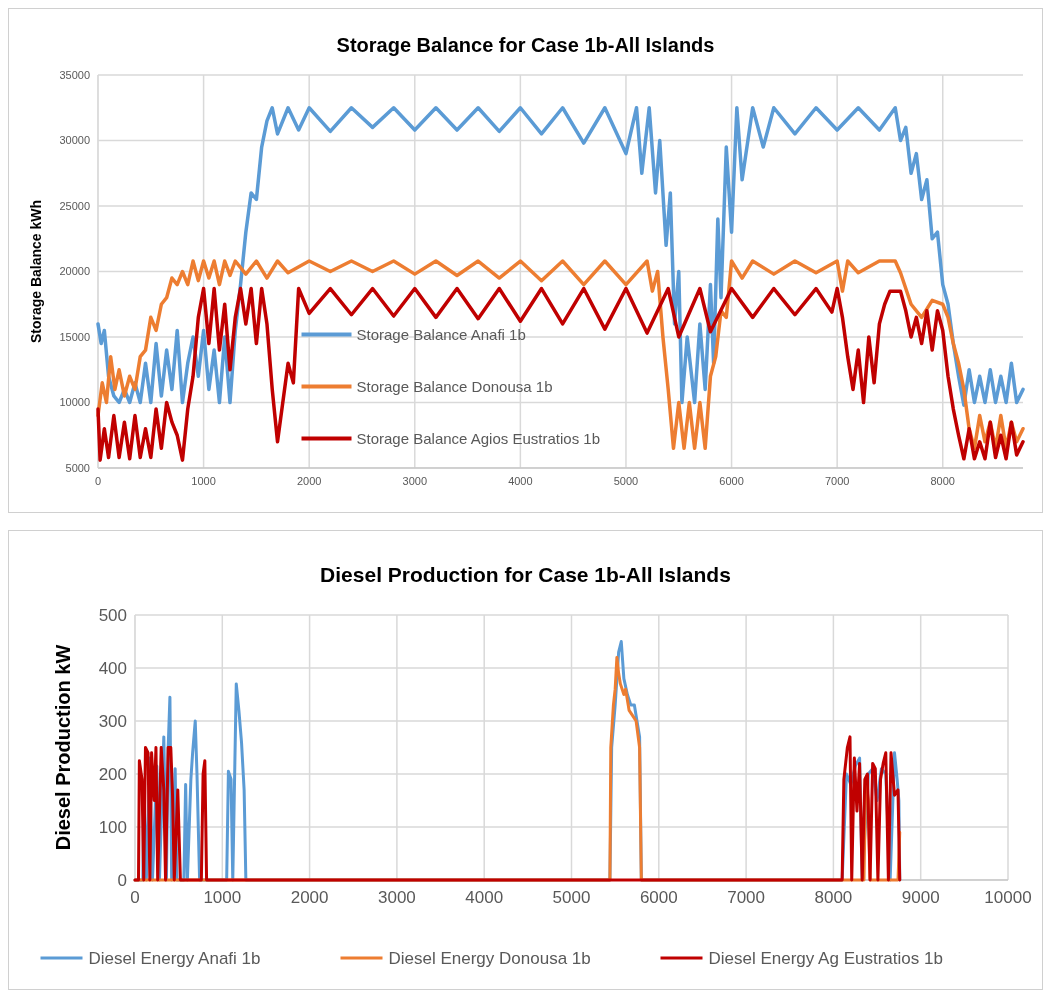  I want to click on x-tick-label: 10000, so click(1008, 897).